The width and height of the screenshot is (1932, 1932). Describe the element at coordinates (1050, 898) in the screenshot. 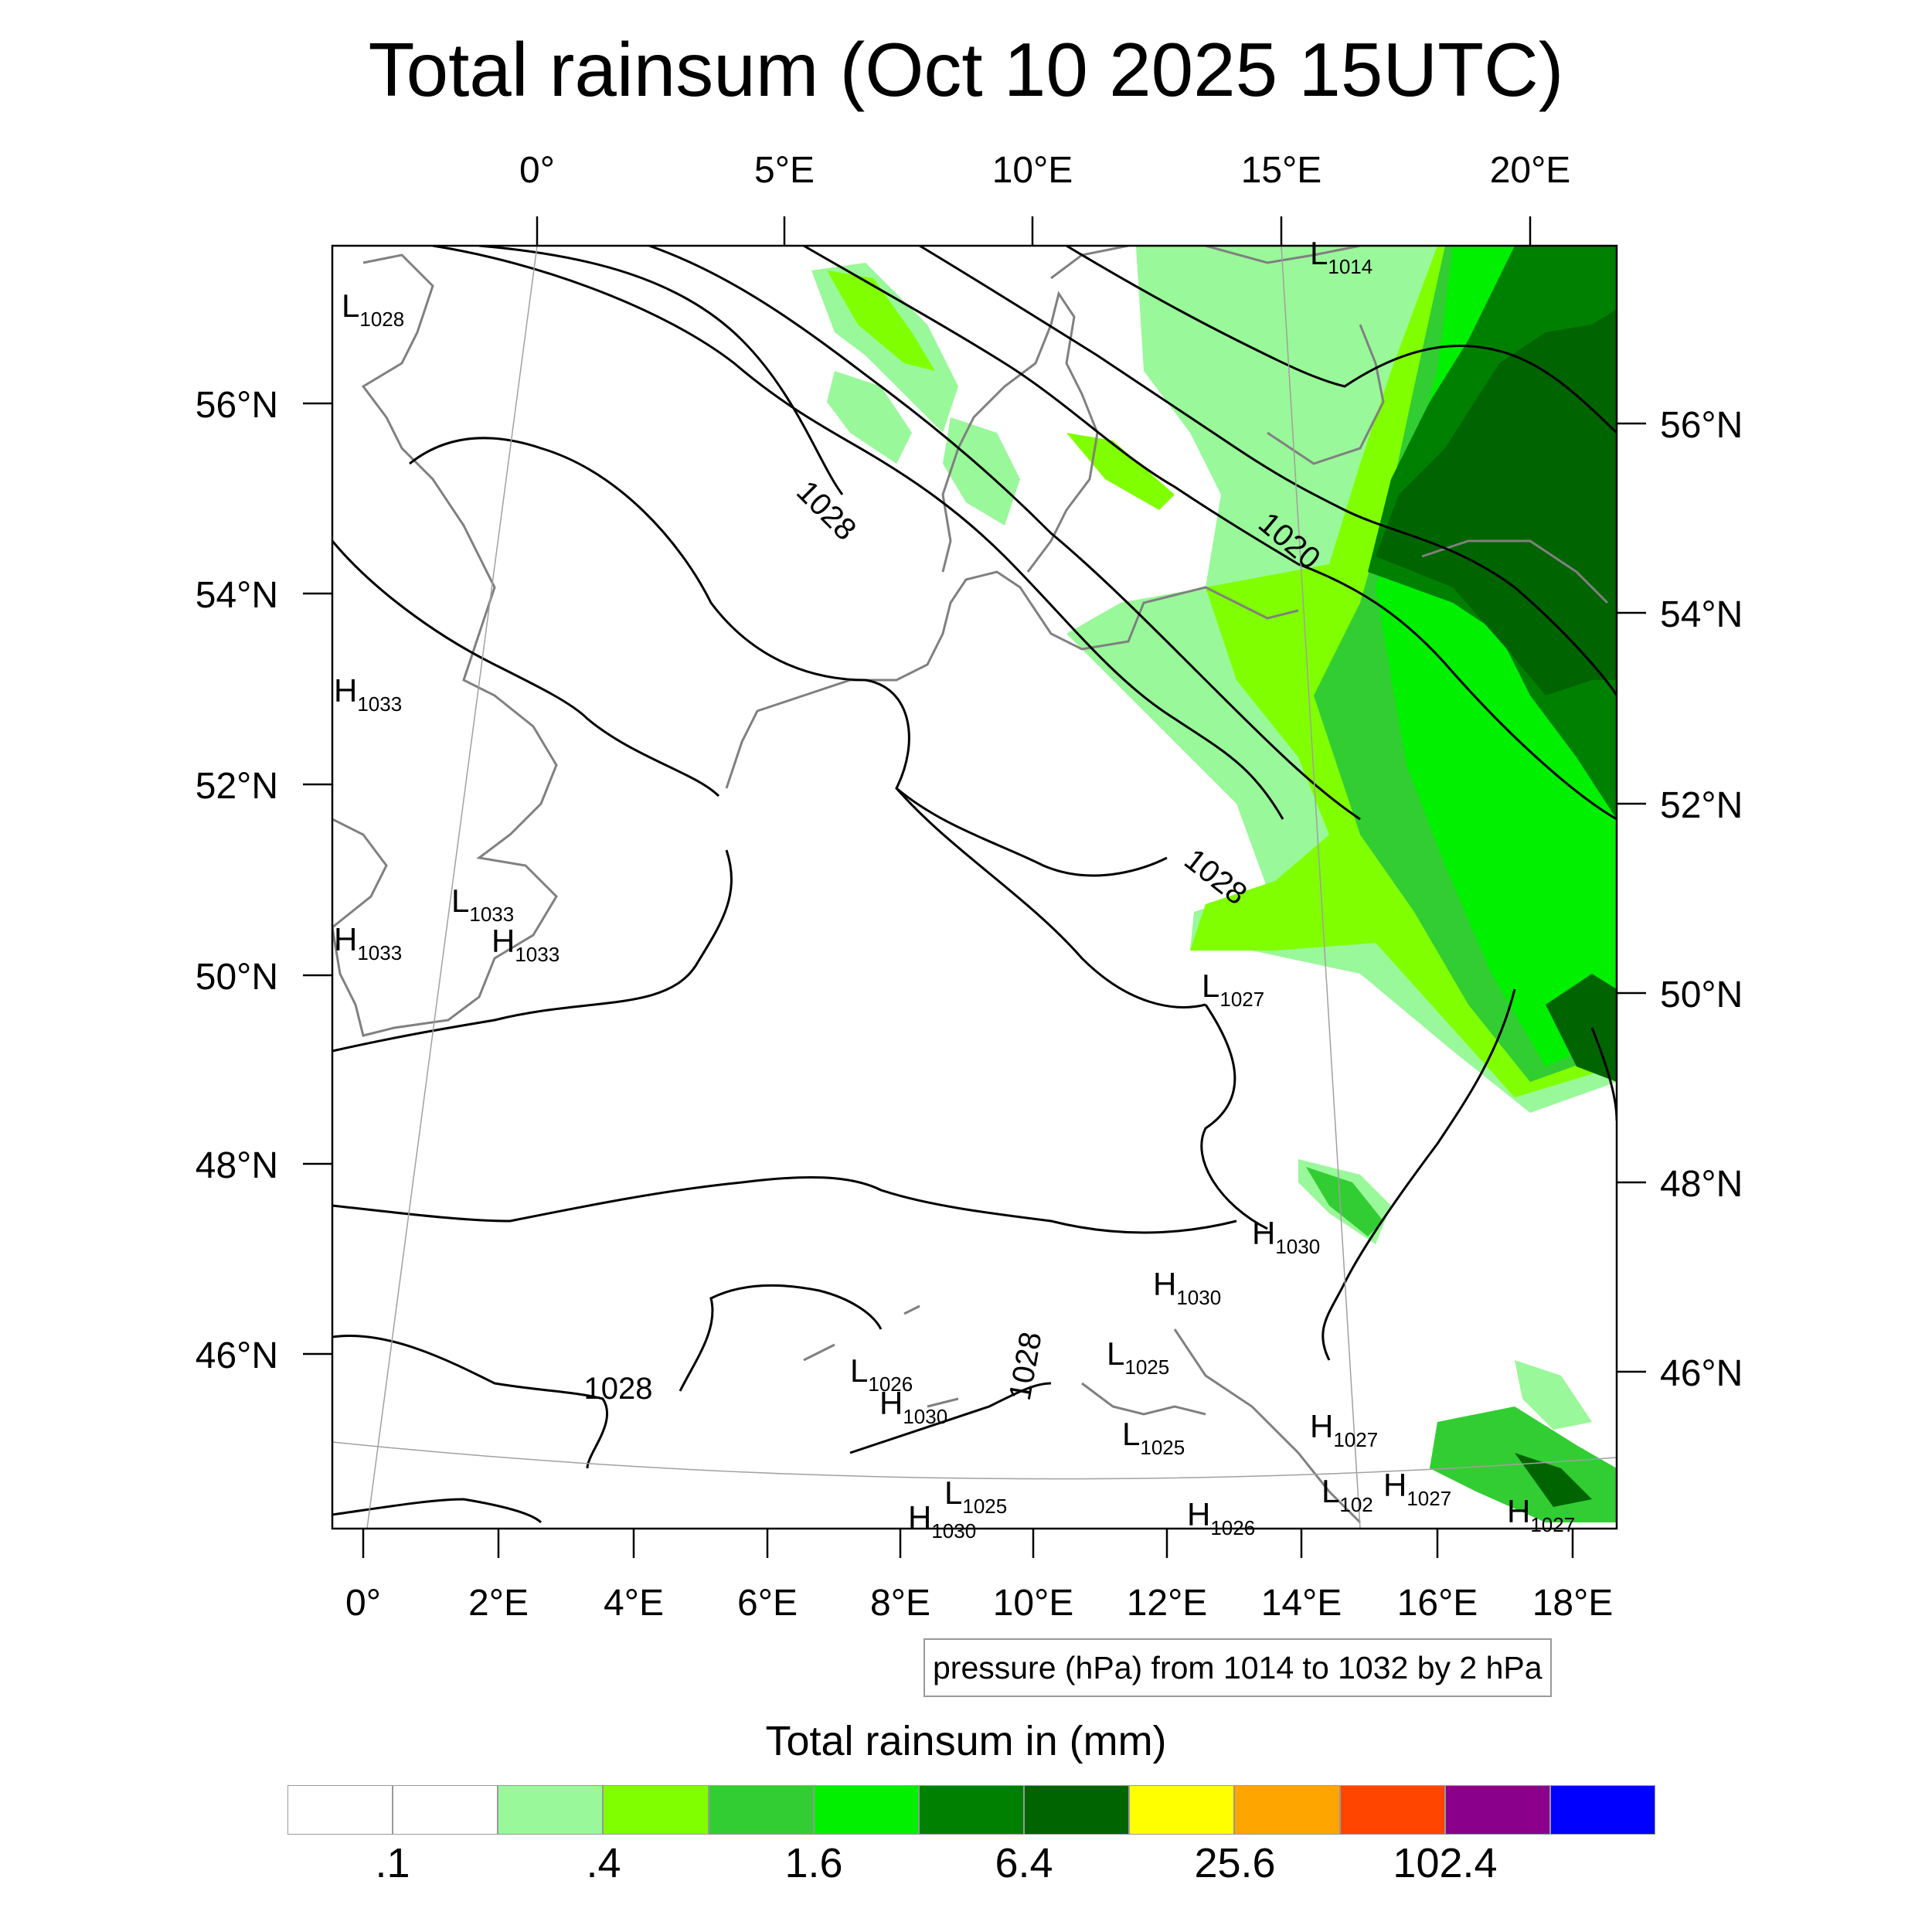

I see `isobar-1028-center` at that location.